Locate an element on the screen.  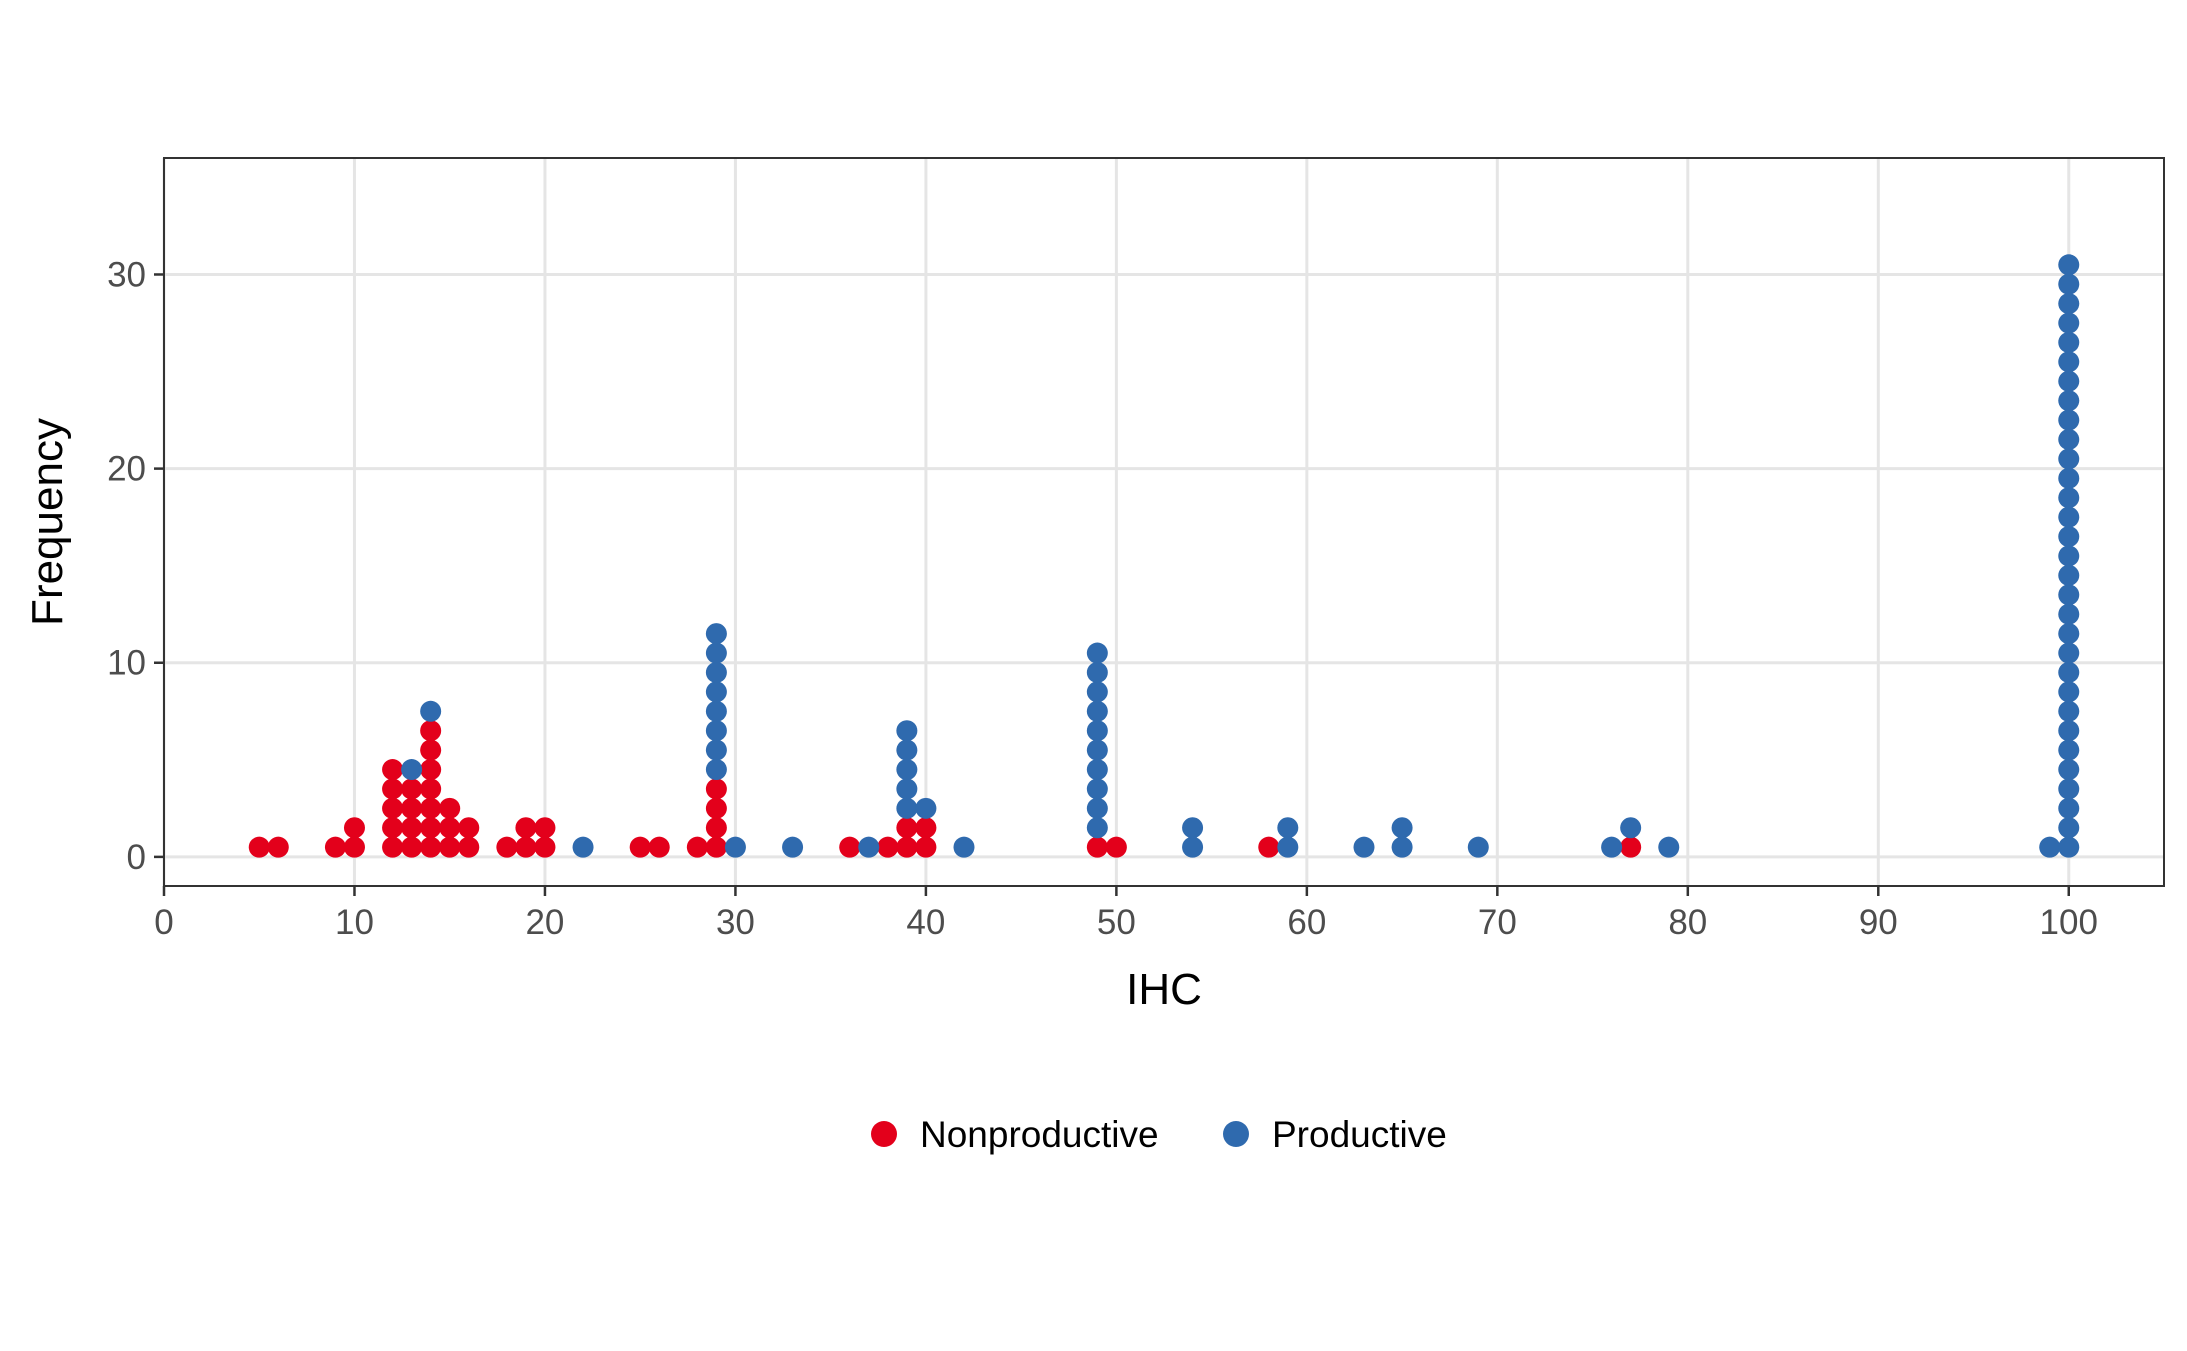
x-tick-label: 0 is located at coordinates (163, 922).